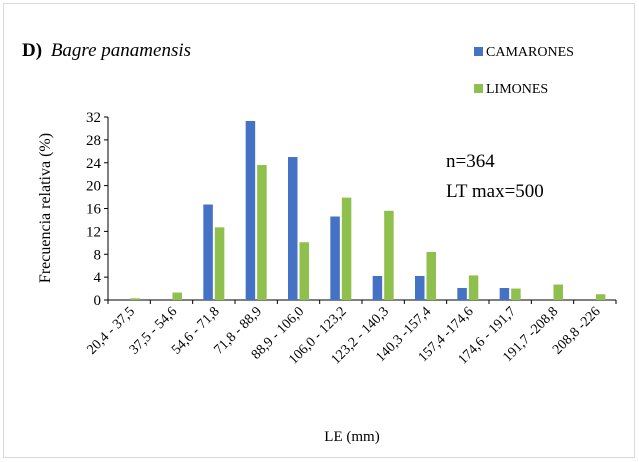  I want to click on y-axis: 0 4 8 12 16 20 24 28 32, so click(97, 209).